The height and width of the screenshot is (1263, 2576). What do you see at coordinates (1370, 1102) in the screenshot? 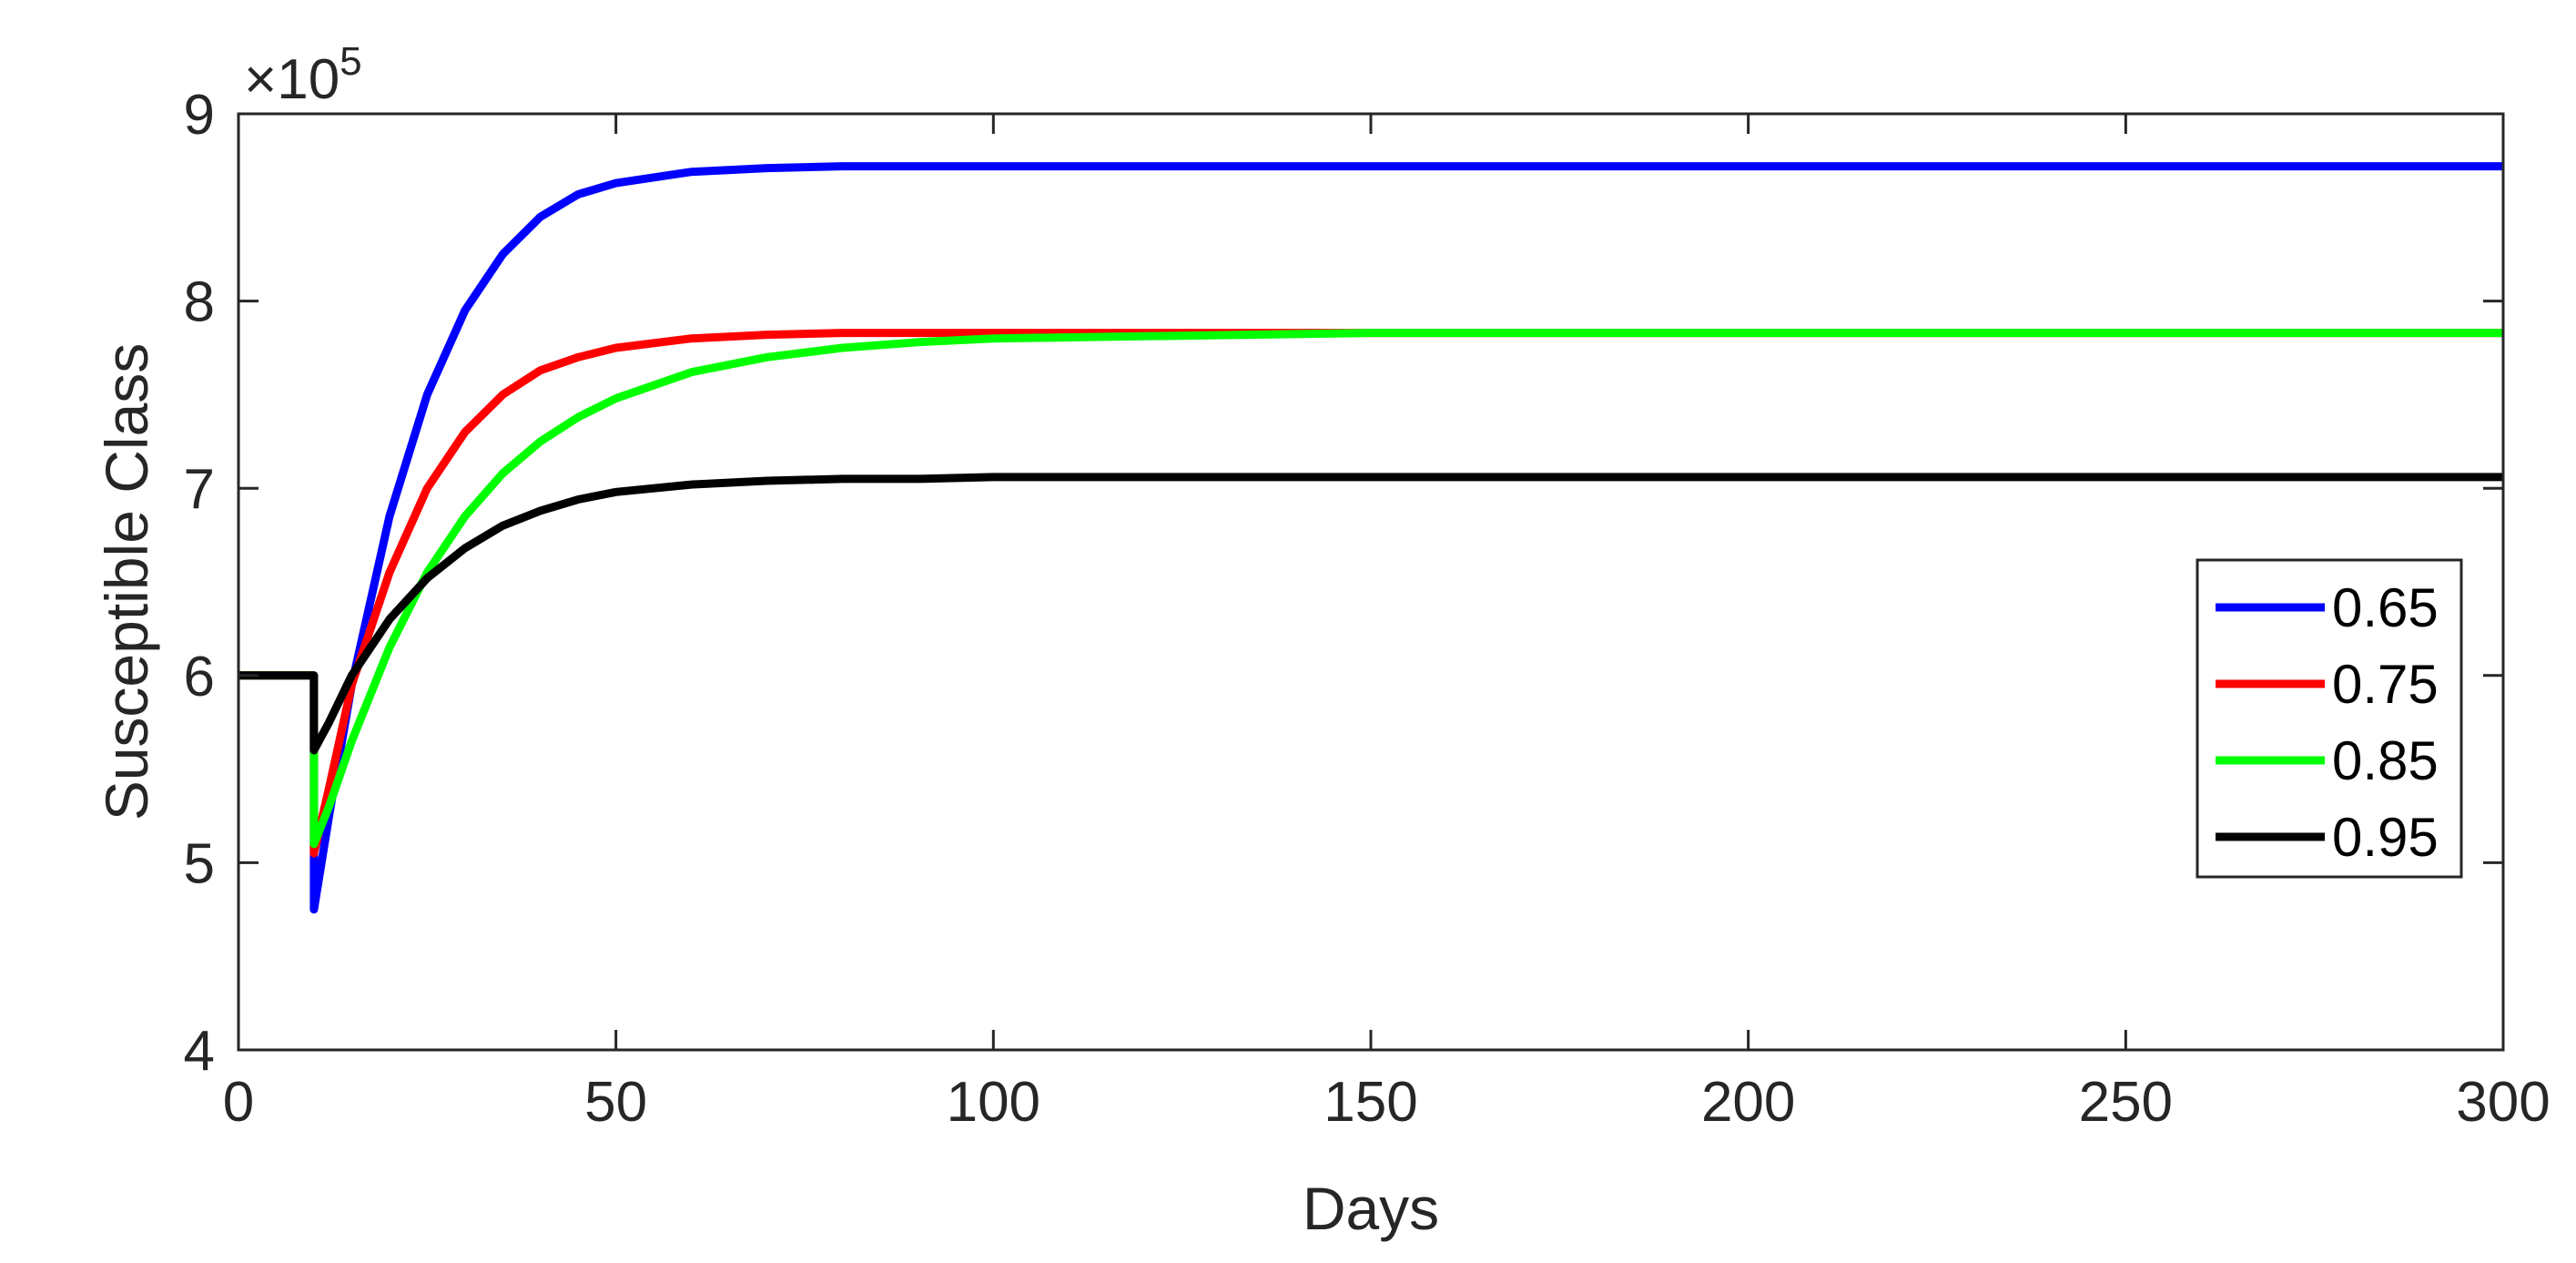
I see `x-tick-label: 150` at bounding box center [1370, 1102].